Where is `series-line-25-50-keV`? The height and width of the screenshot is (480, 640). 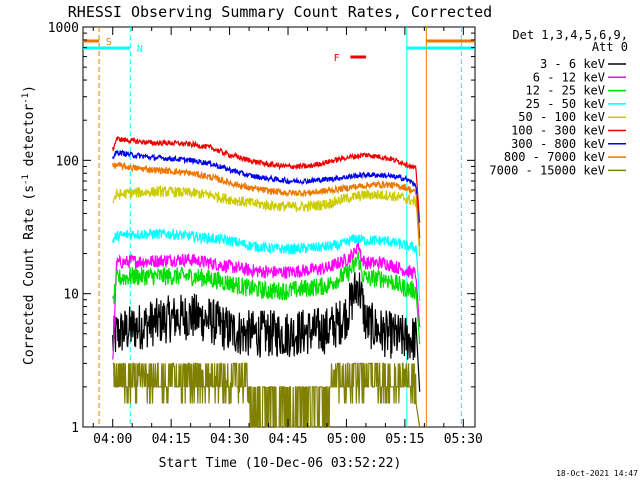 series-line-25-50-keV is located at coordinates (266, 265).